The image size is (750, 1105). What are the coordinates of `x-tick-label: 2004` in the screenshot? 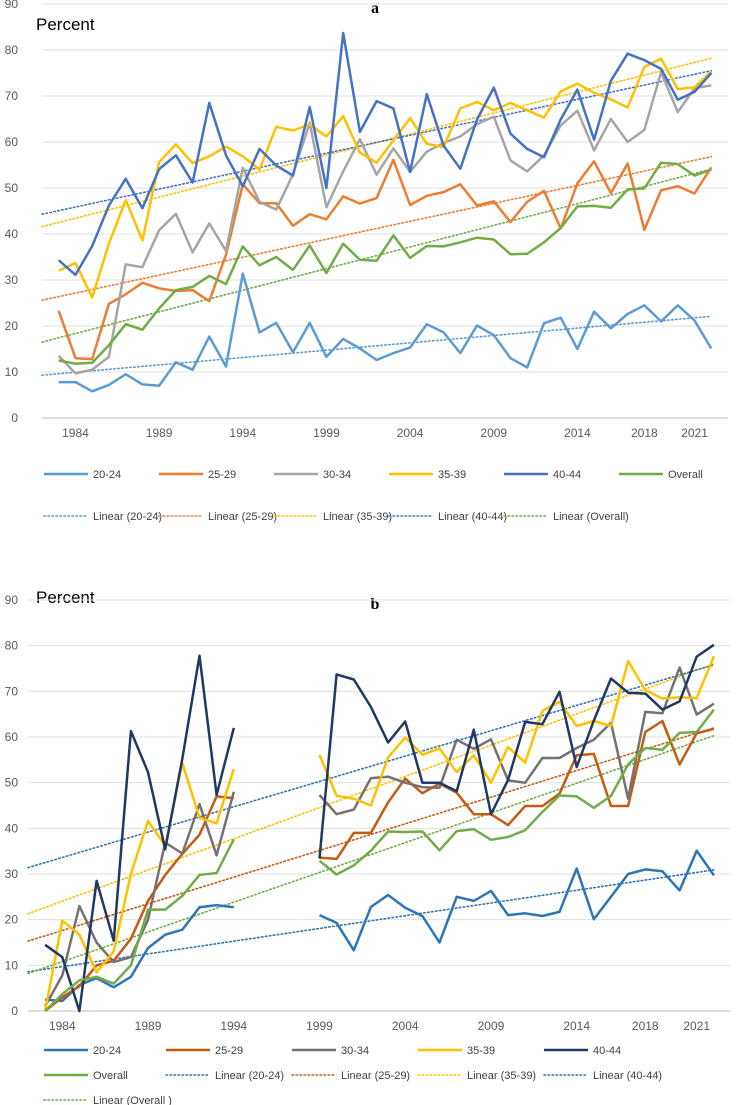 It's located at (405, 1026).